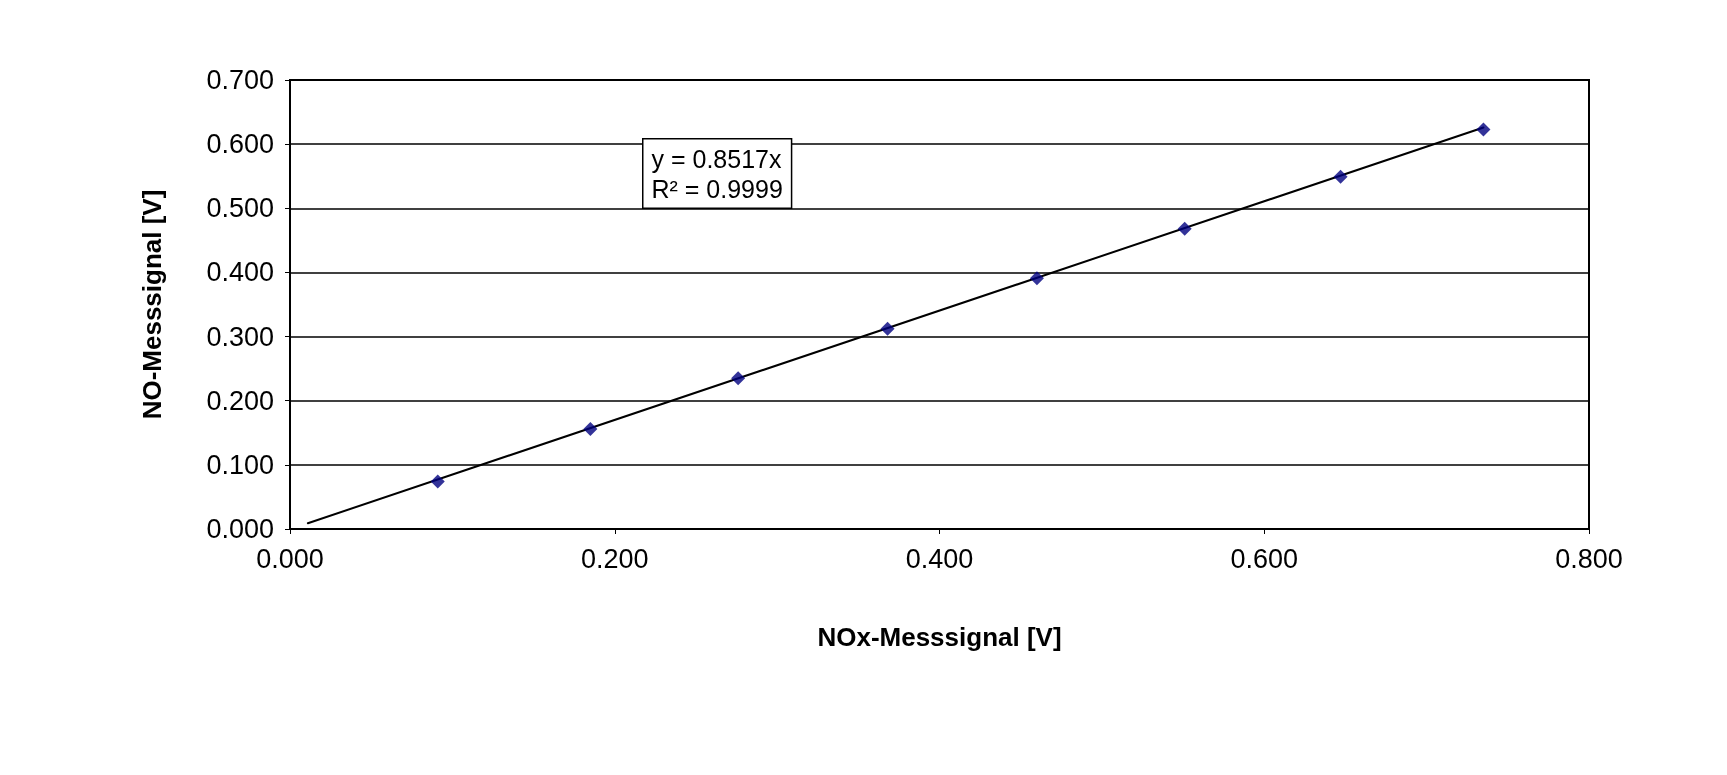  What do you see at coordinates (240, 272) in the screenshot?
I see `y-tick-label: 0.400` at bounding box center [240, 272].